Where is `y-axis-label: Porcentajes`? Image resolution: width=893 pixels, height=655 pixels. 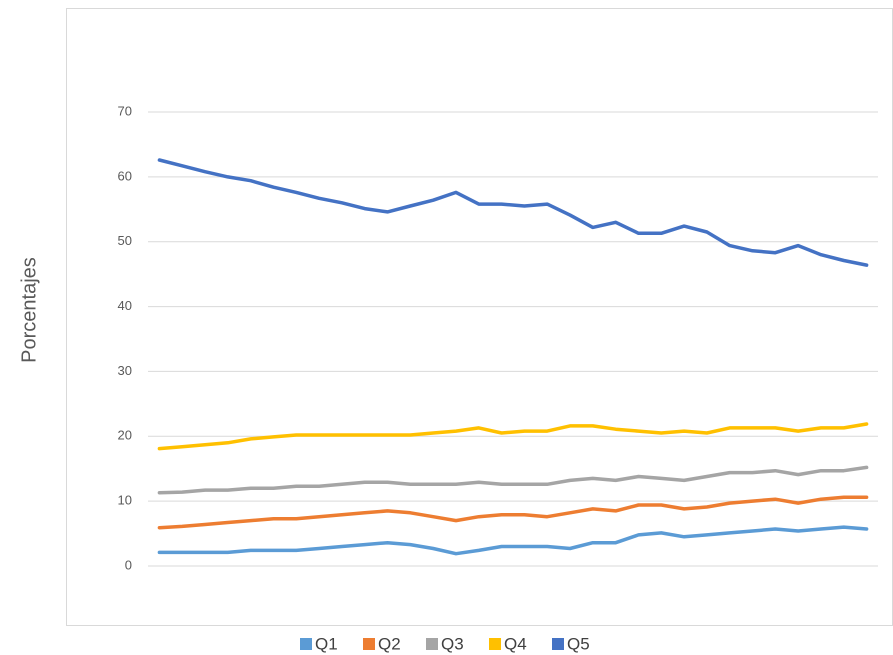
y-axis-label: Porcentajes is located at coordinates (29, 310).